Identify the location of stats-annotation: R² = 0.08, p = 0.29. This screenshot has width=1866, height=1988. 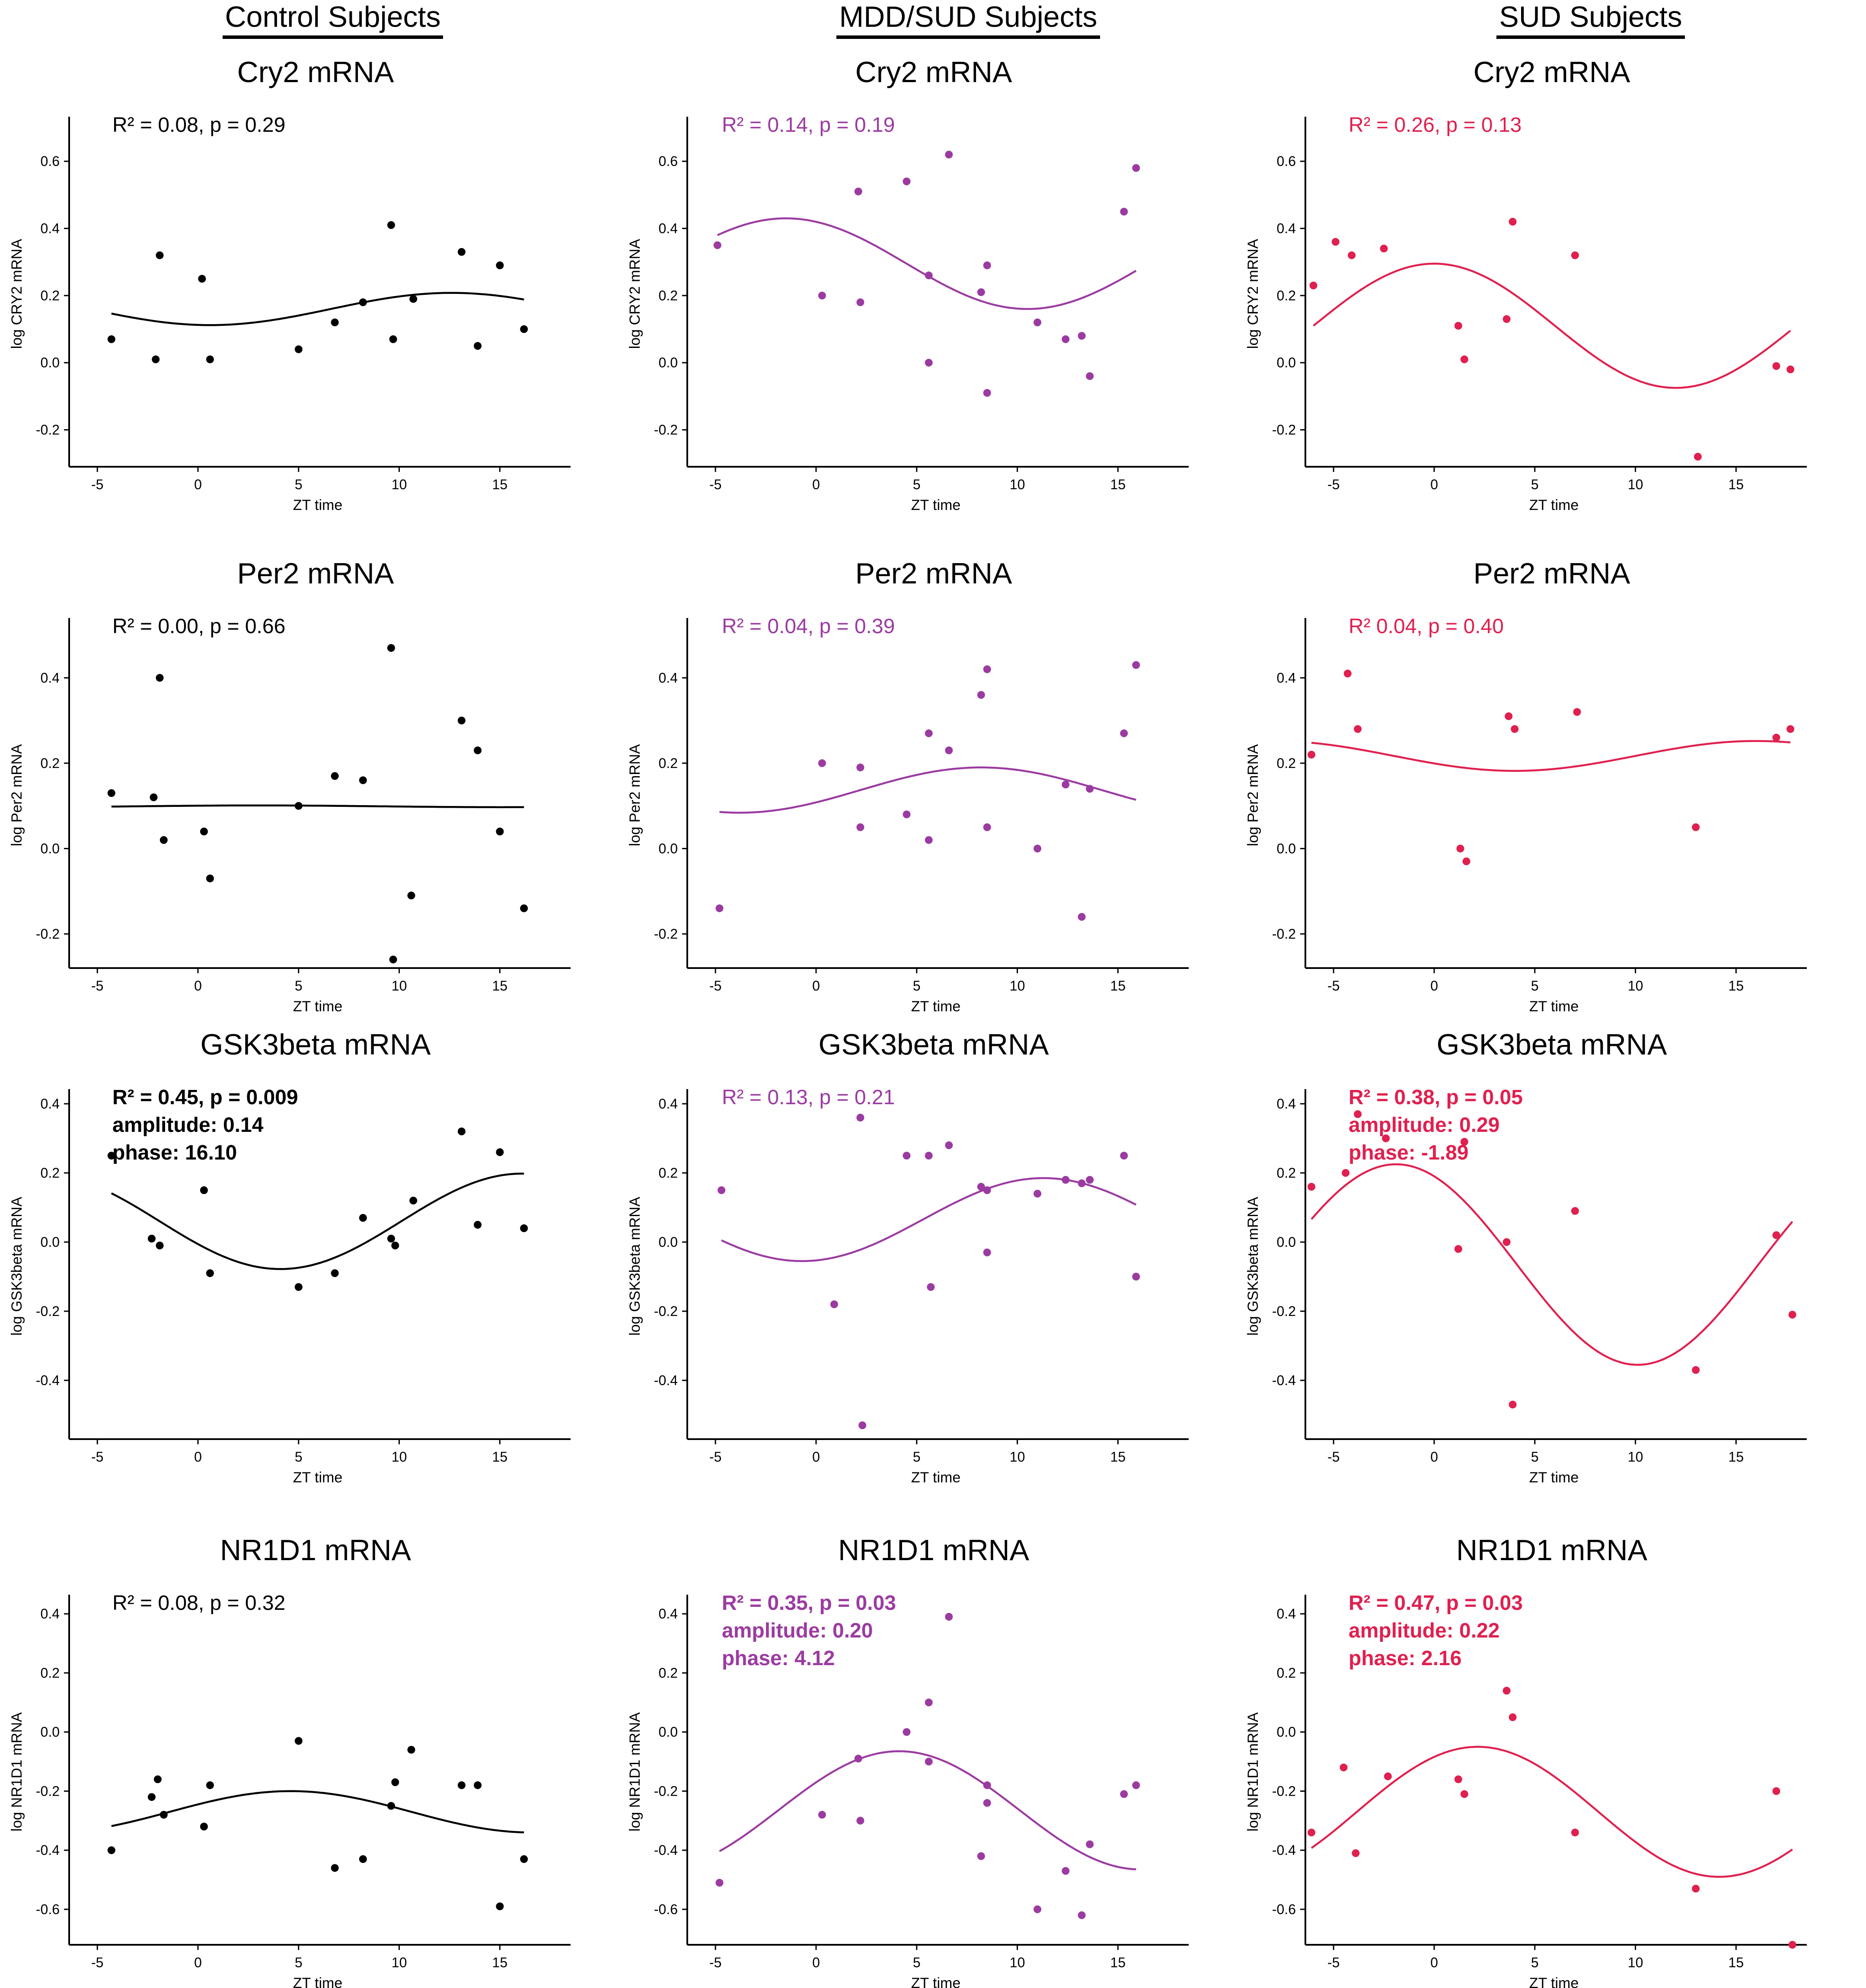
(199, 125).